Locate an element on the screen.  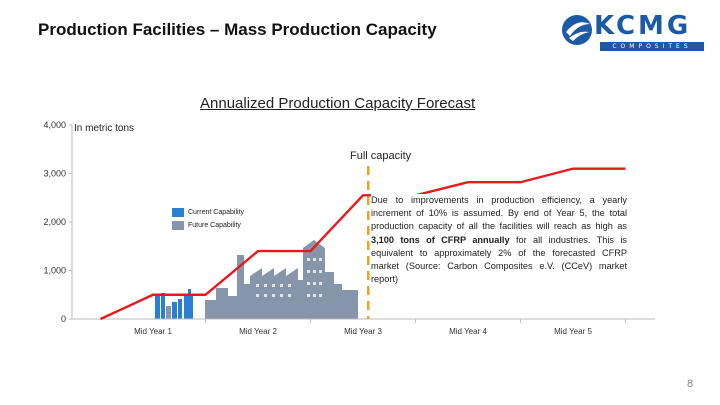
factory-illustration is located at coordinates (256, 279).